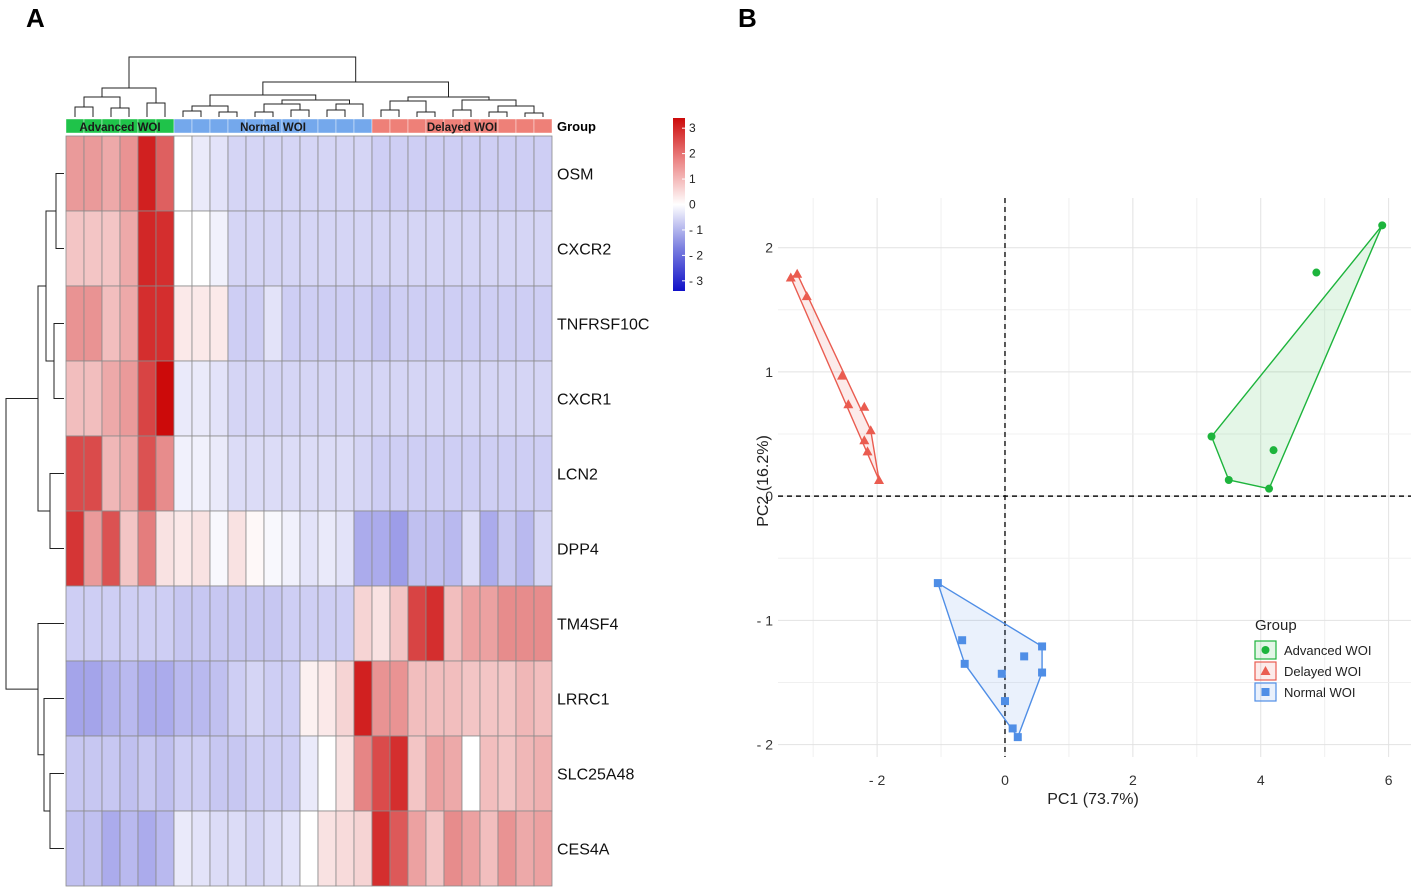 The height and width of the screenshot is (889, 1417). What do you see at coordinates (587, 625) in the screenshot?
I see `gene-label: TM4SF4` at bounding box center [587, 625].